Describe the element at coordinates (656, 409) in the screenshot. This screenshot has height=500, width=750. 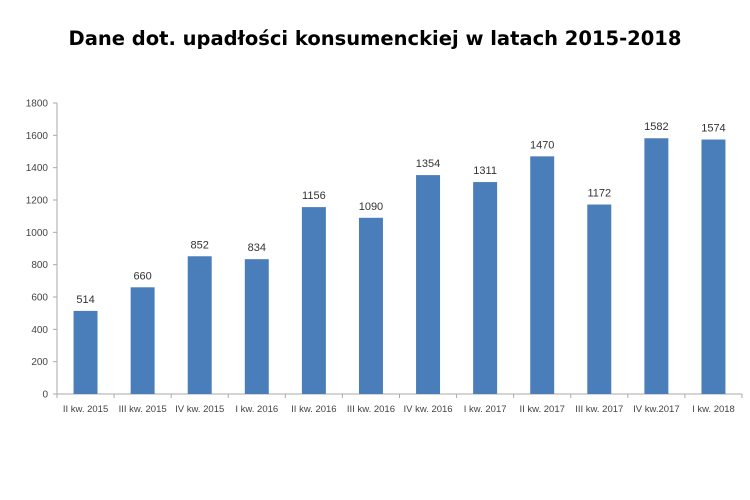
I see `x-tick-label: IV kw.2017` at that location.